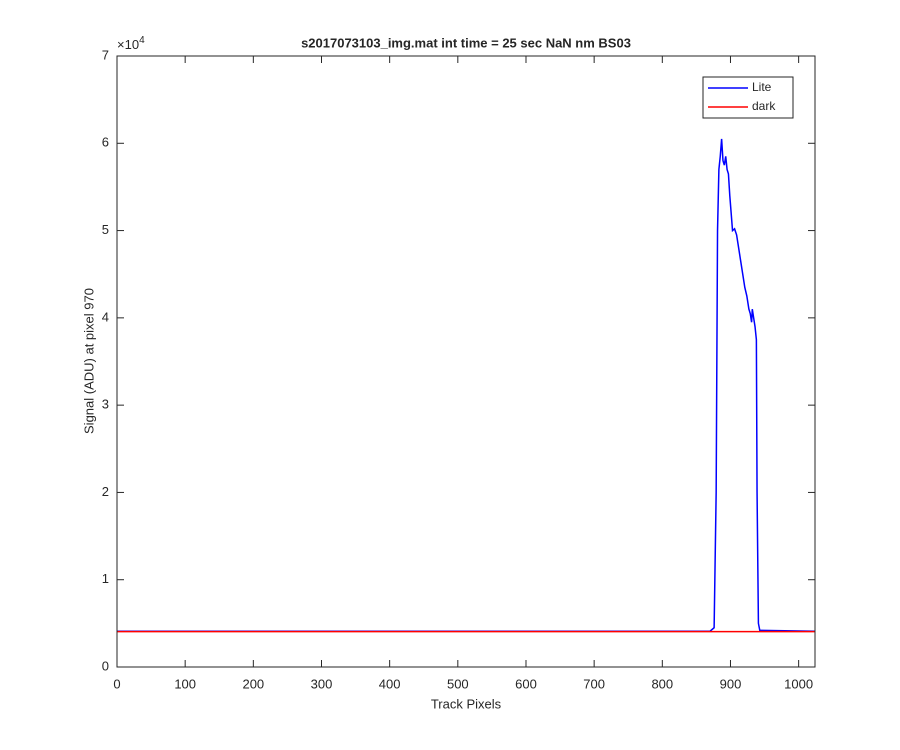 This screenshot has width=900, height=750. What do you see at coordinates (322, 683) in the screenshot?
I see `x-tick-label: 300` at bounding box center [322, 683].